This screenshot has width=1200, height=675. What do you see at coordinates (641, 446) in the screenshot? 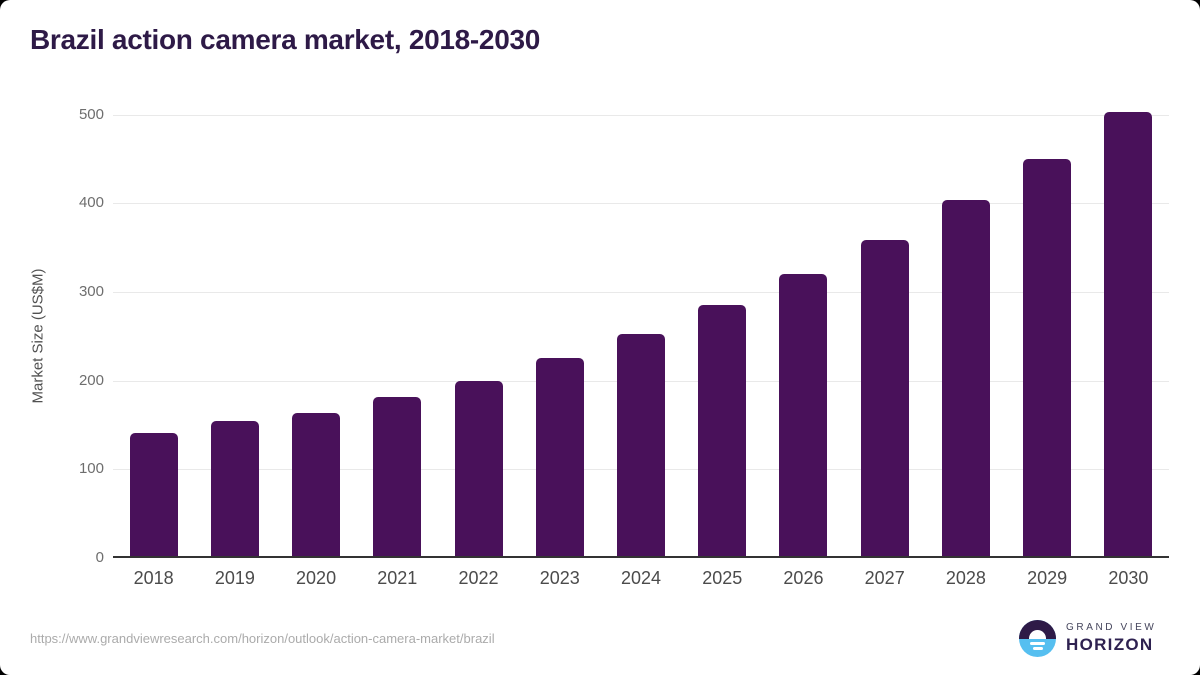
I see `bar-2024` at bounding box center [641, 446].